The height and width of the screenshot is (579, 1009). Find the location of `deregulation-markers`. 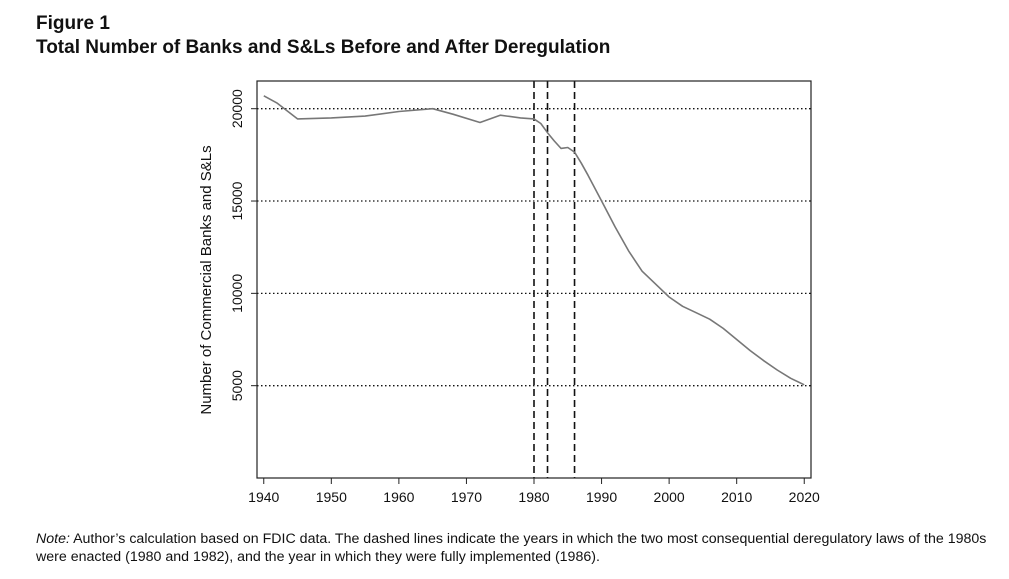

deregulation-markers is located at coordinates (554, 279).